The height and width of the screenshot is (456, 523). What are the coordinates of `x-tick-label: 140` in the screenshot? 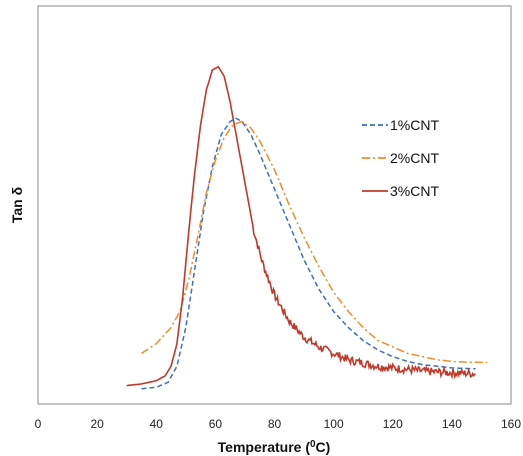 It's located at (452, 424).